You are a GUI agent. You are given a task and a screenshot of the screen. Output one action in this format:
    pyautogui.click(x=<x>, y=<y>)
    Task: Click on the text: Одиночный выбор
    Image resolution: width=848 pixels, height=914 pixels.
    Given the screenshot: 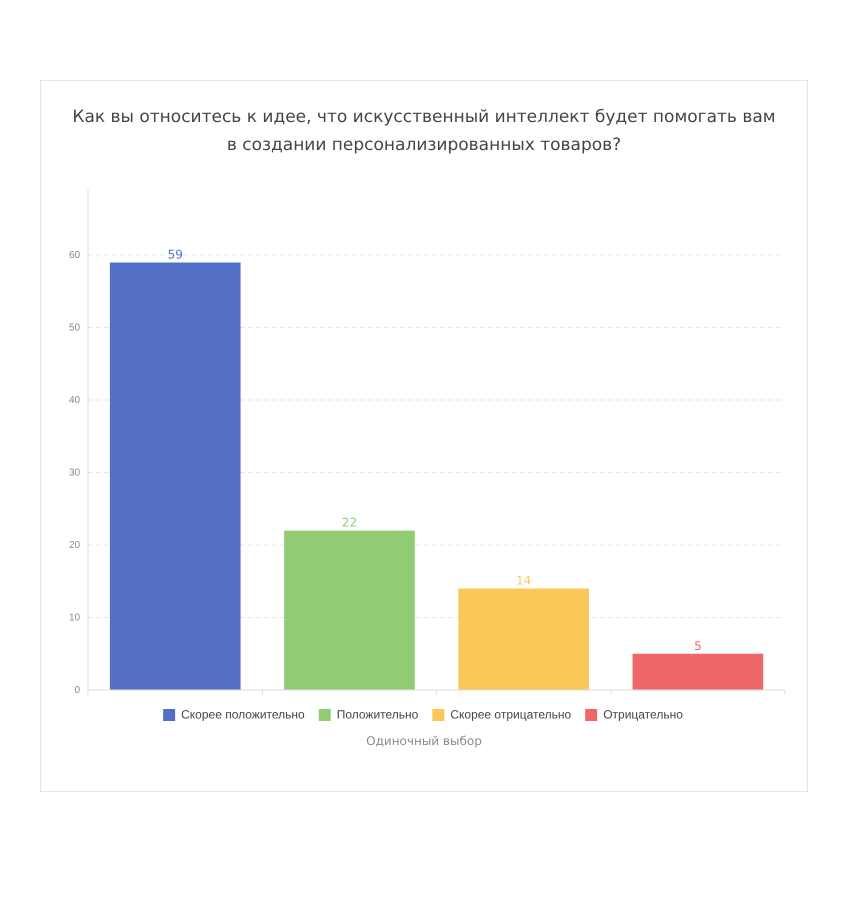 What is the action you would take?
    pyautogui.click(x=424, y=741)
    